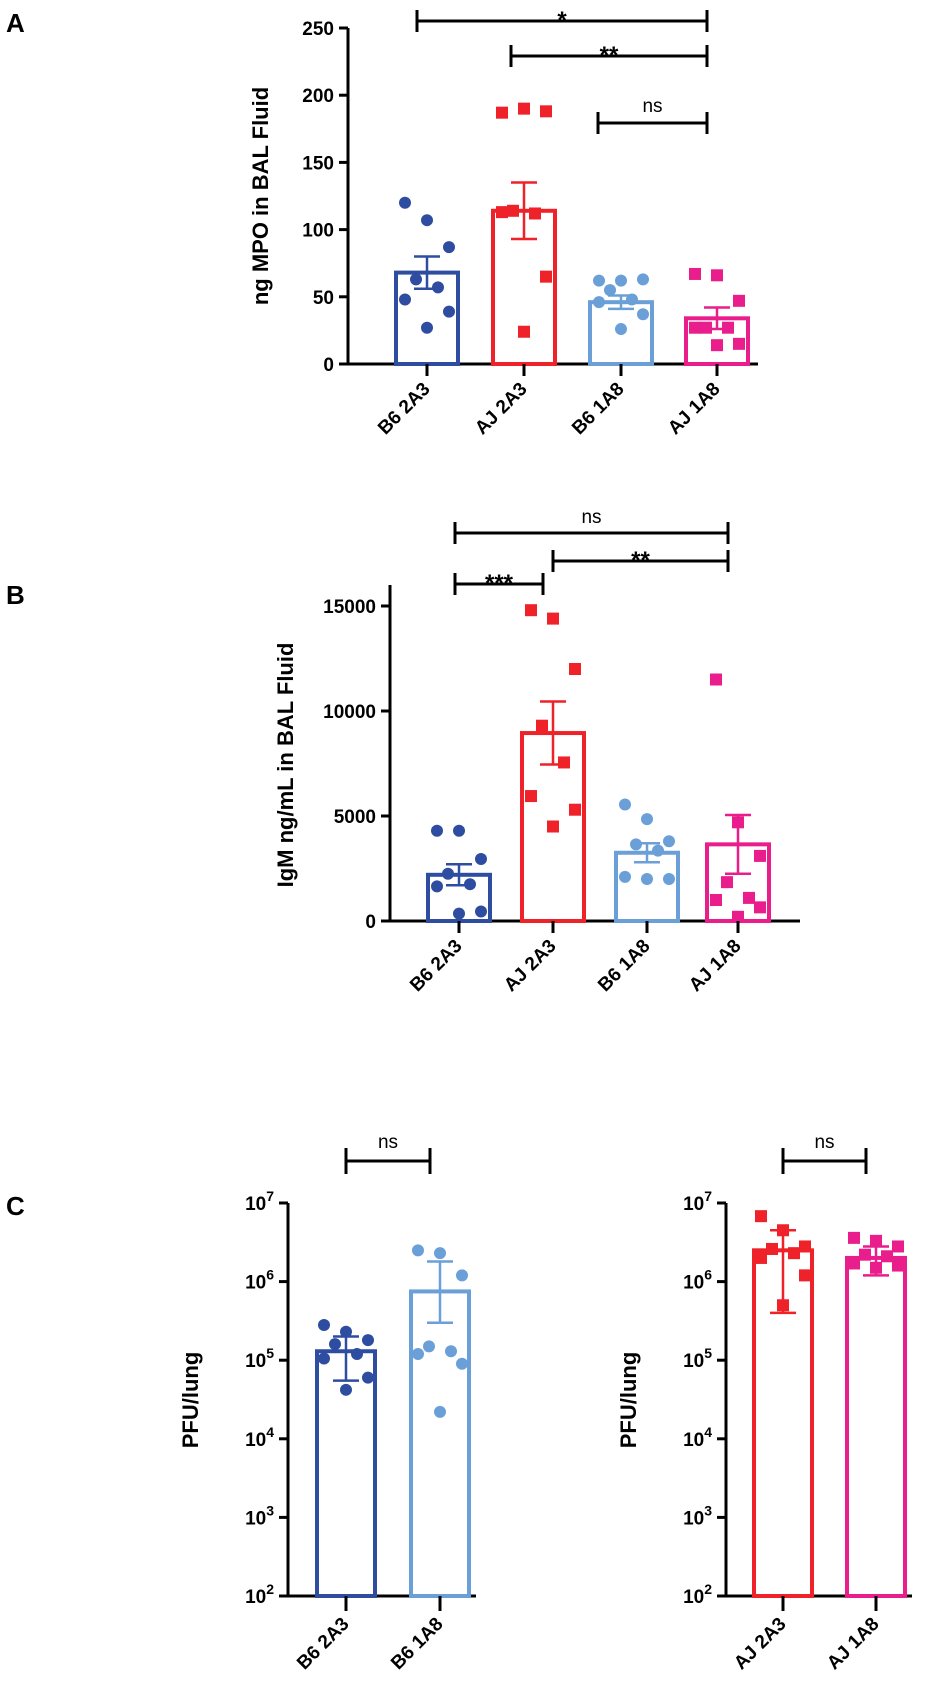  What do you see at coordinates (708, 1589) in the screenshot?
I see `y-tick-exponent: 2` at bounding box center [708, 1589].